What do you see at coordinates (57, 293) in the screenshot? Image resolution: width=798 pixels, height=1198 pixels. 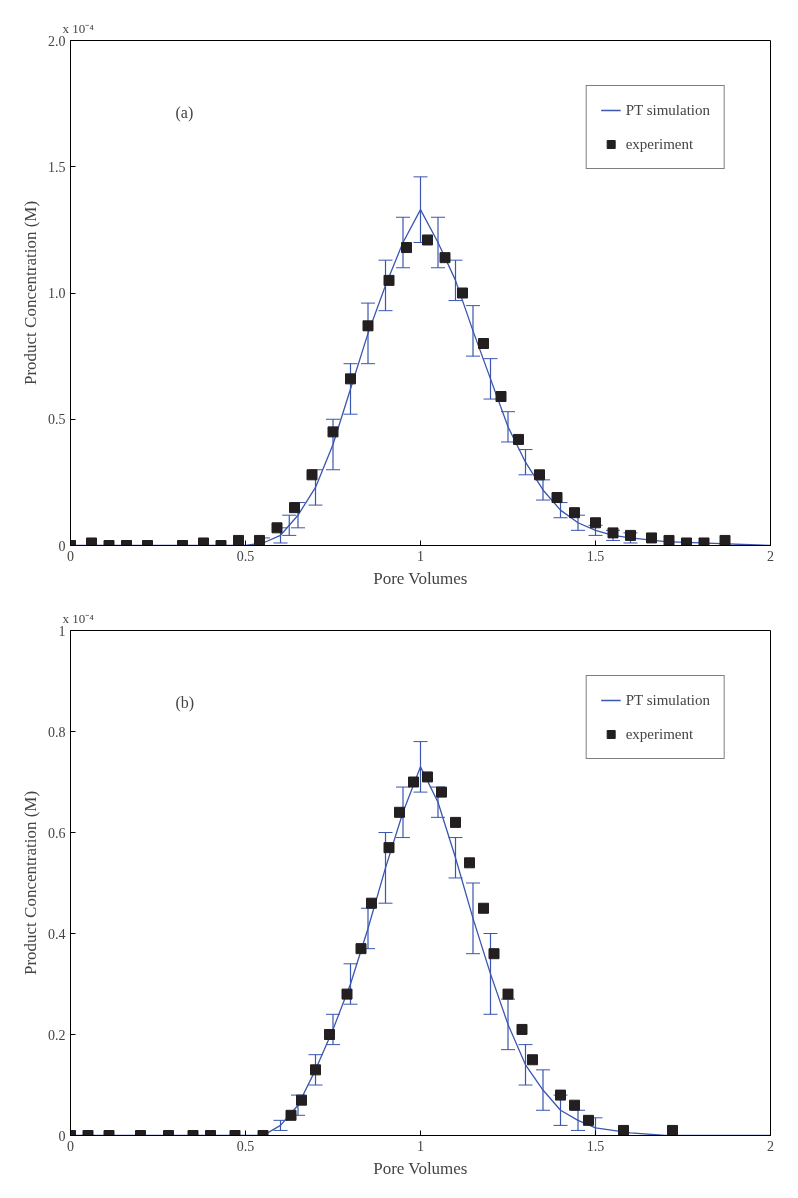 I see `y-tick-label: 1.0` at bounding box center [57, 293].